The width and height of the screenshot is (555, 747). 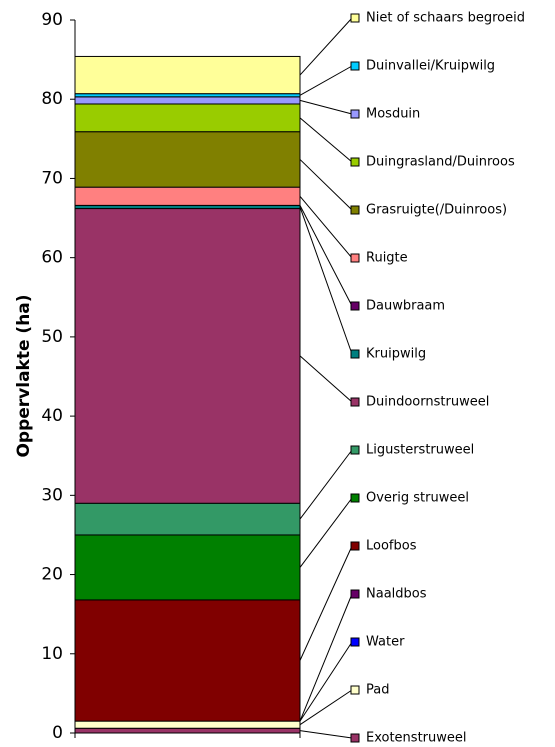 What do you see at coordinates (52, 99) in the screenshot?
I see `y-tick-label: 80` at bounding box center [52, 99].